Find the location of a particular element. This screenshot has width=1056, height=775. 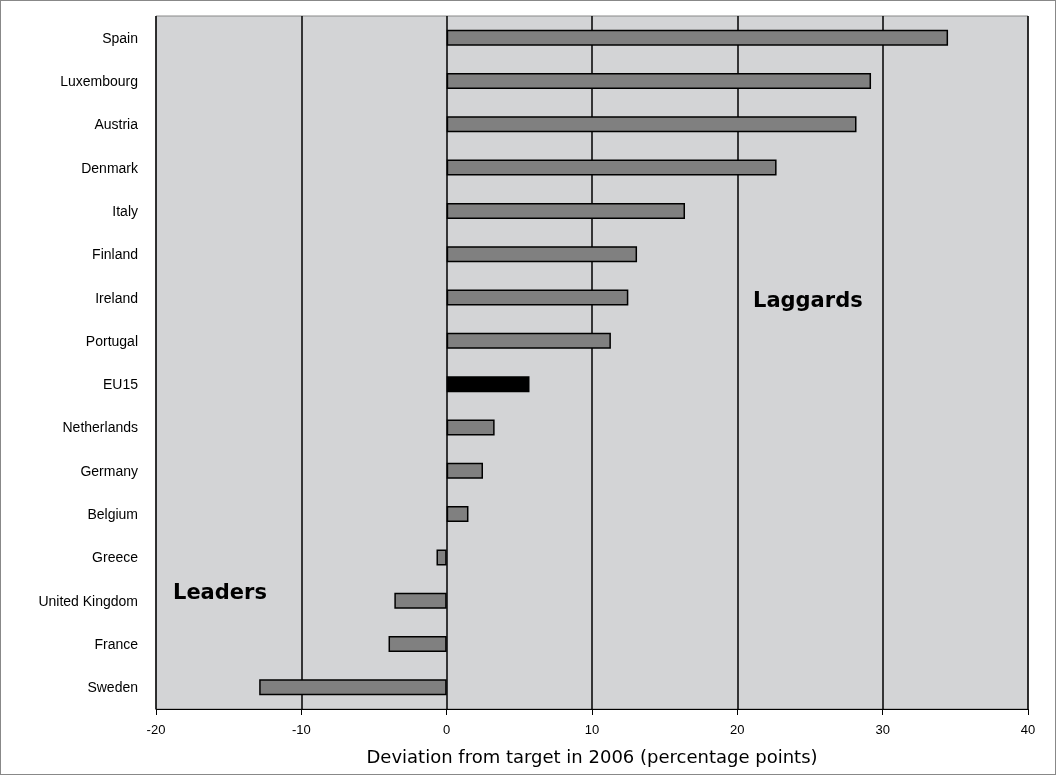

y-tick-label: Italy is located at coordinates (125, 210).